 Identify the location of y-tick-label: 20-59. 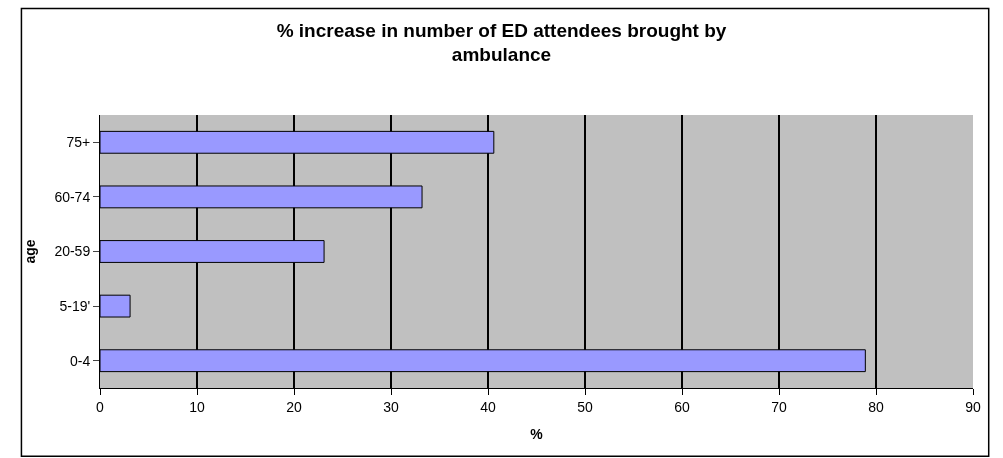
(72, 251).